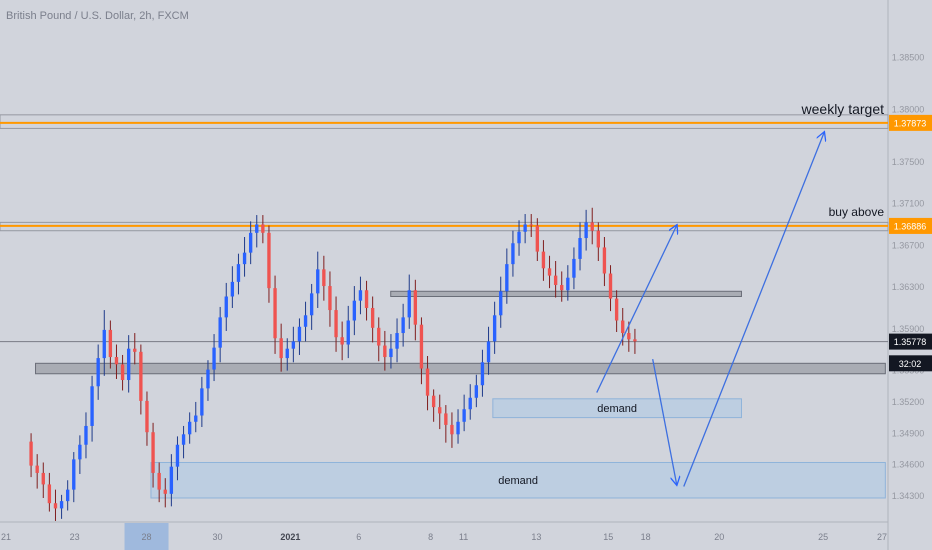 The width and height of the screenshot is (932, 550). What do you see at coordinates (463, 537) in the screenshot?
I see `time-tick-label: 11` at bounding box center [463, 537].